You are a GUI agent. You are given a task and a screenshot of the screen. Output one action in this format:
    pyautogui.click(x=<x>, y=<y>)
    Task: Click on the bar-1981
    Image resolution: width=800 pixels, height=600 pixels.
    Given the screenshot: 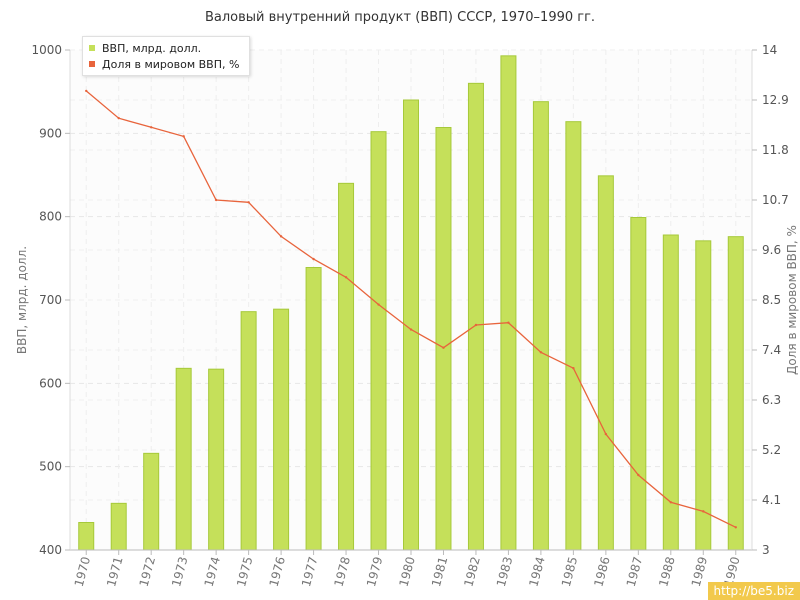 What is the action you would take?
    pyautogui.click(x=443, y=339)
    